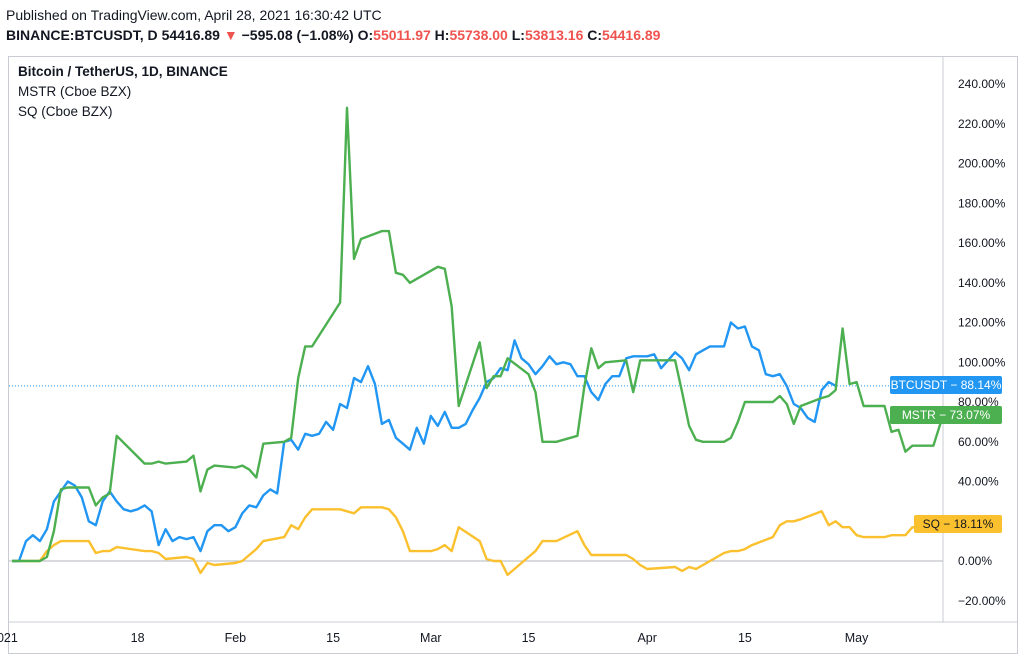  I want to click on badge-mstr: MSTR − 73.07%, so click(946, 415).